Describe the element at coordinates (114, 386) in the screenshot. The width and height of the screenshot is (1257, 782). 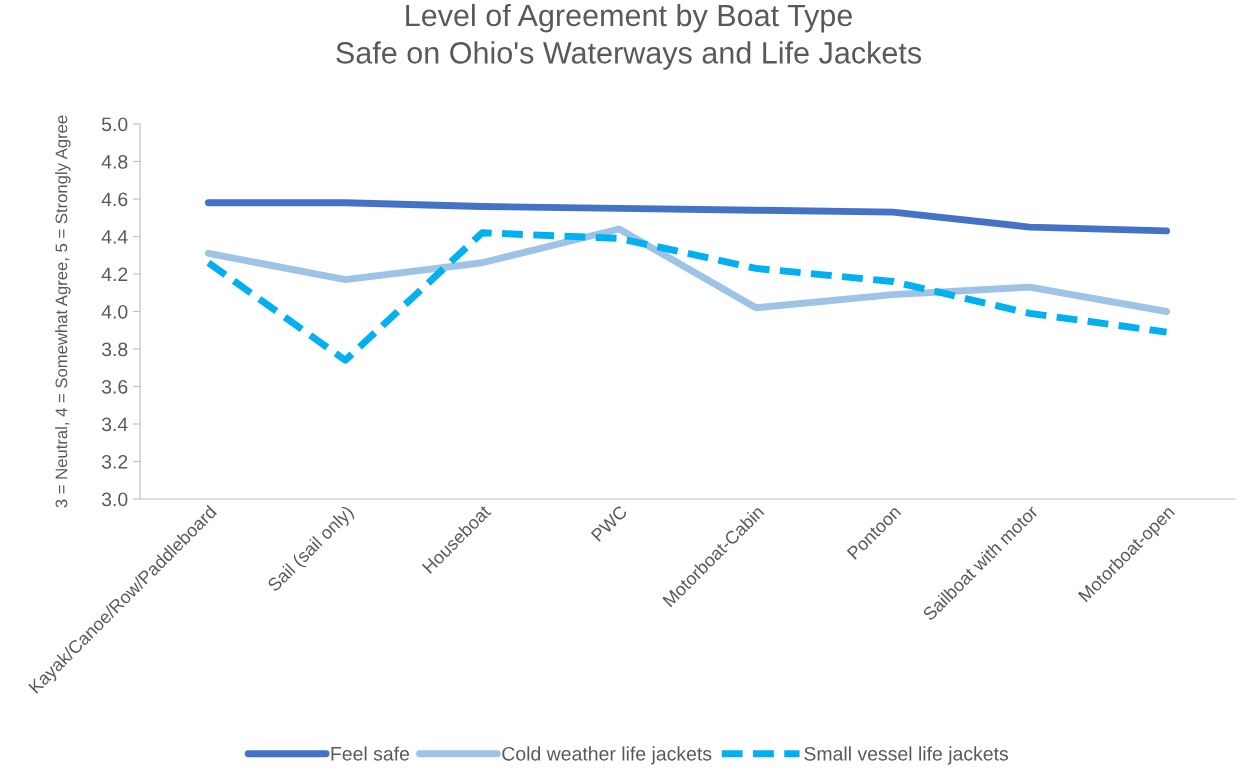
I see `y-tick-label: 3.6` at that location.